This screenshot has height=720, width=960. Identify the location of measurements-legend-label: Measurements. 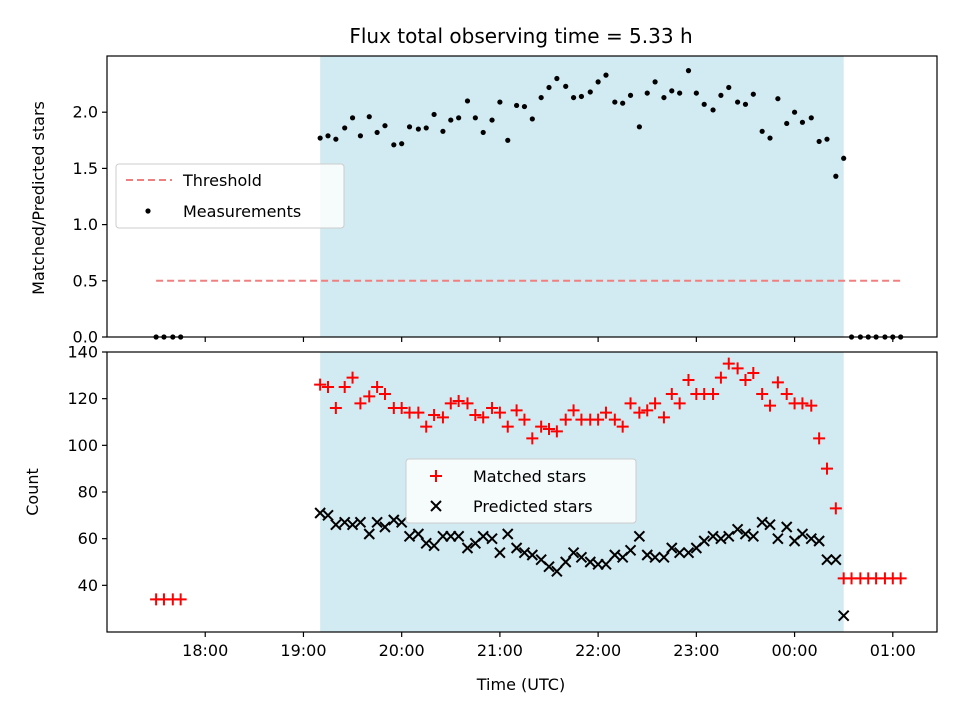
(242, 211).